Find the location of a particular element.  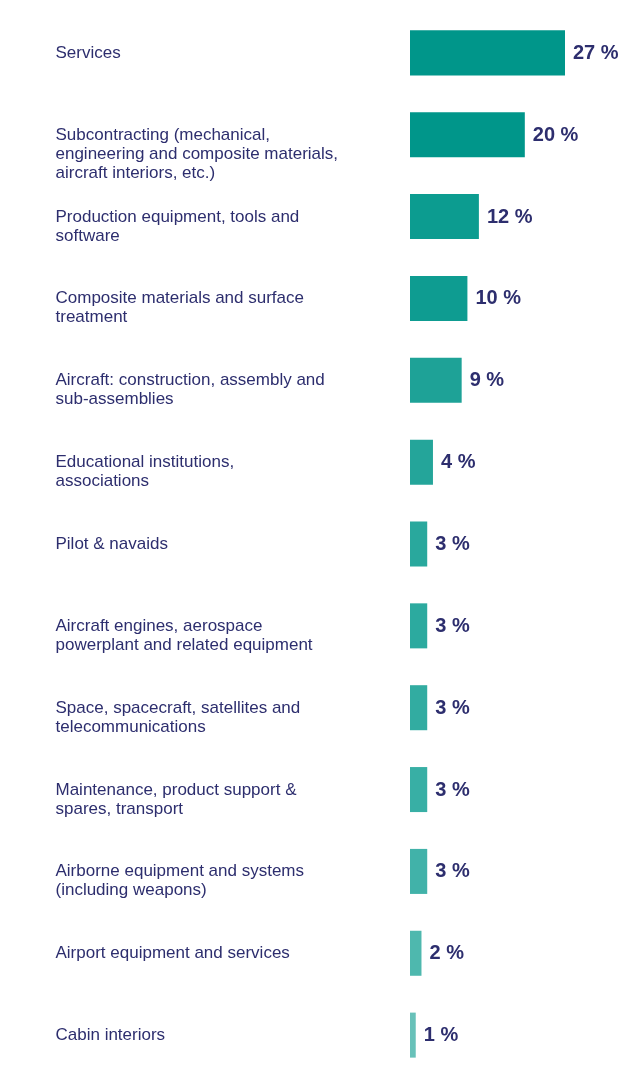

y-tick-label: Aircraft: construction, assembly and sub-assemblies is located at coordinates (190, 389).